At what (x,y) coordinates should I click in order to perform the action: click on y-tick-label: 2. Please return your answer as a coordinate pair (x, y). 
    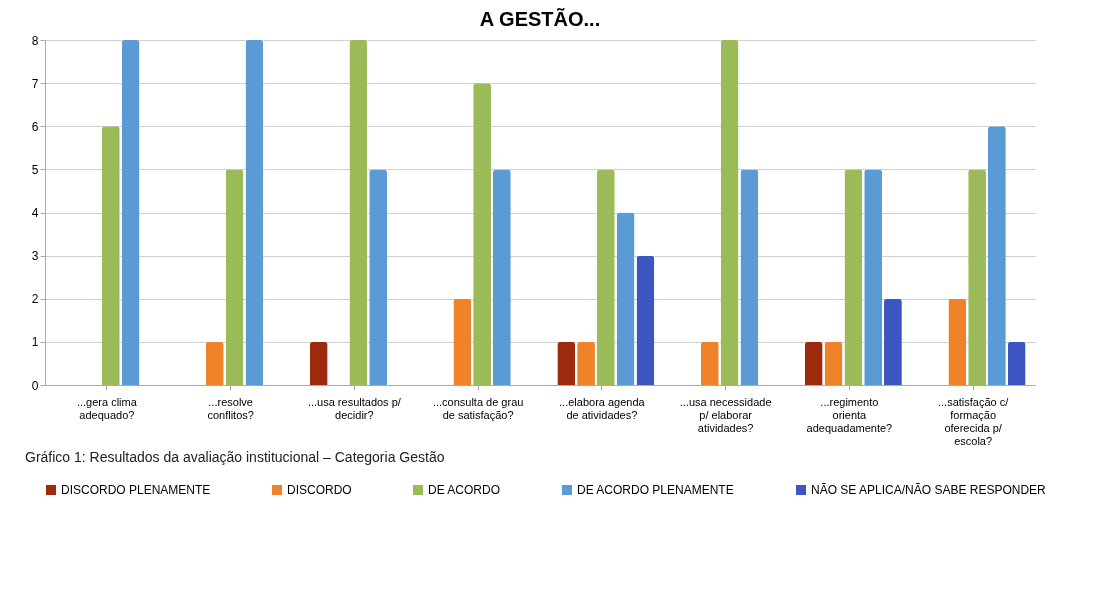
    Looking at the image, I should click on (35, 299).